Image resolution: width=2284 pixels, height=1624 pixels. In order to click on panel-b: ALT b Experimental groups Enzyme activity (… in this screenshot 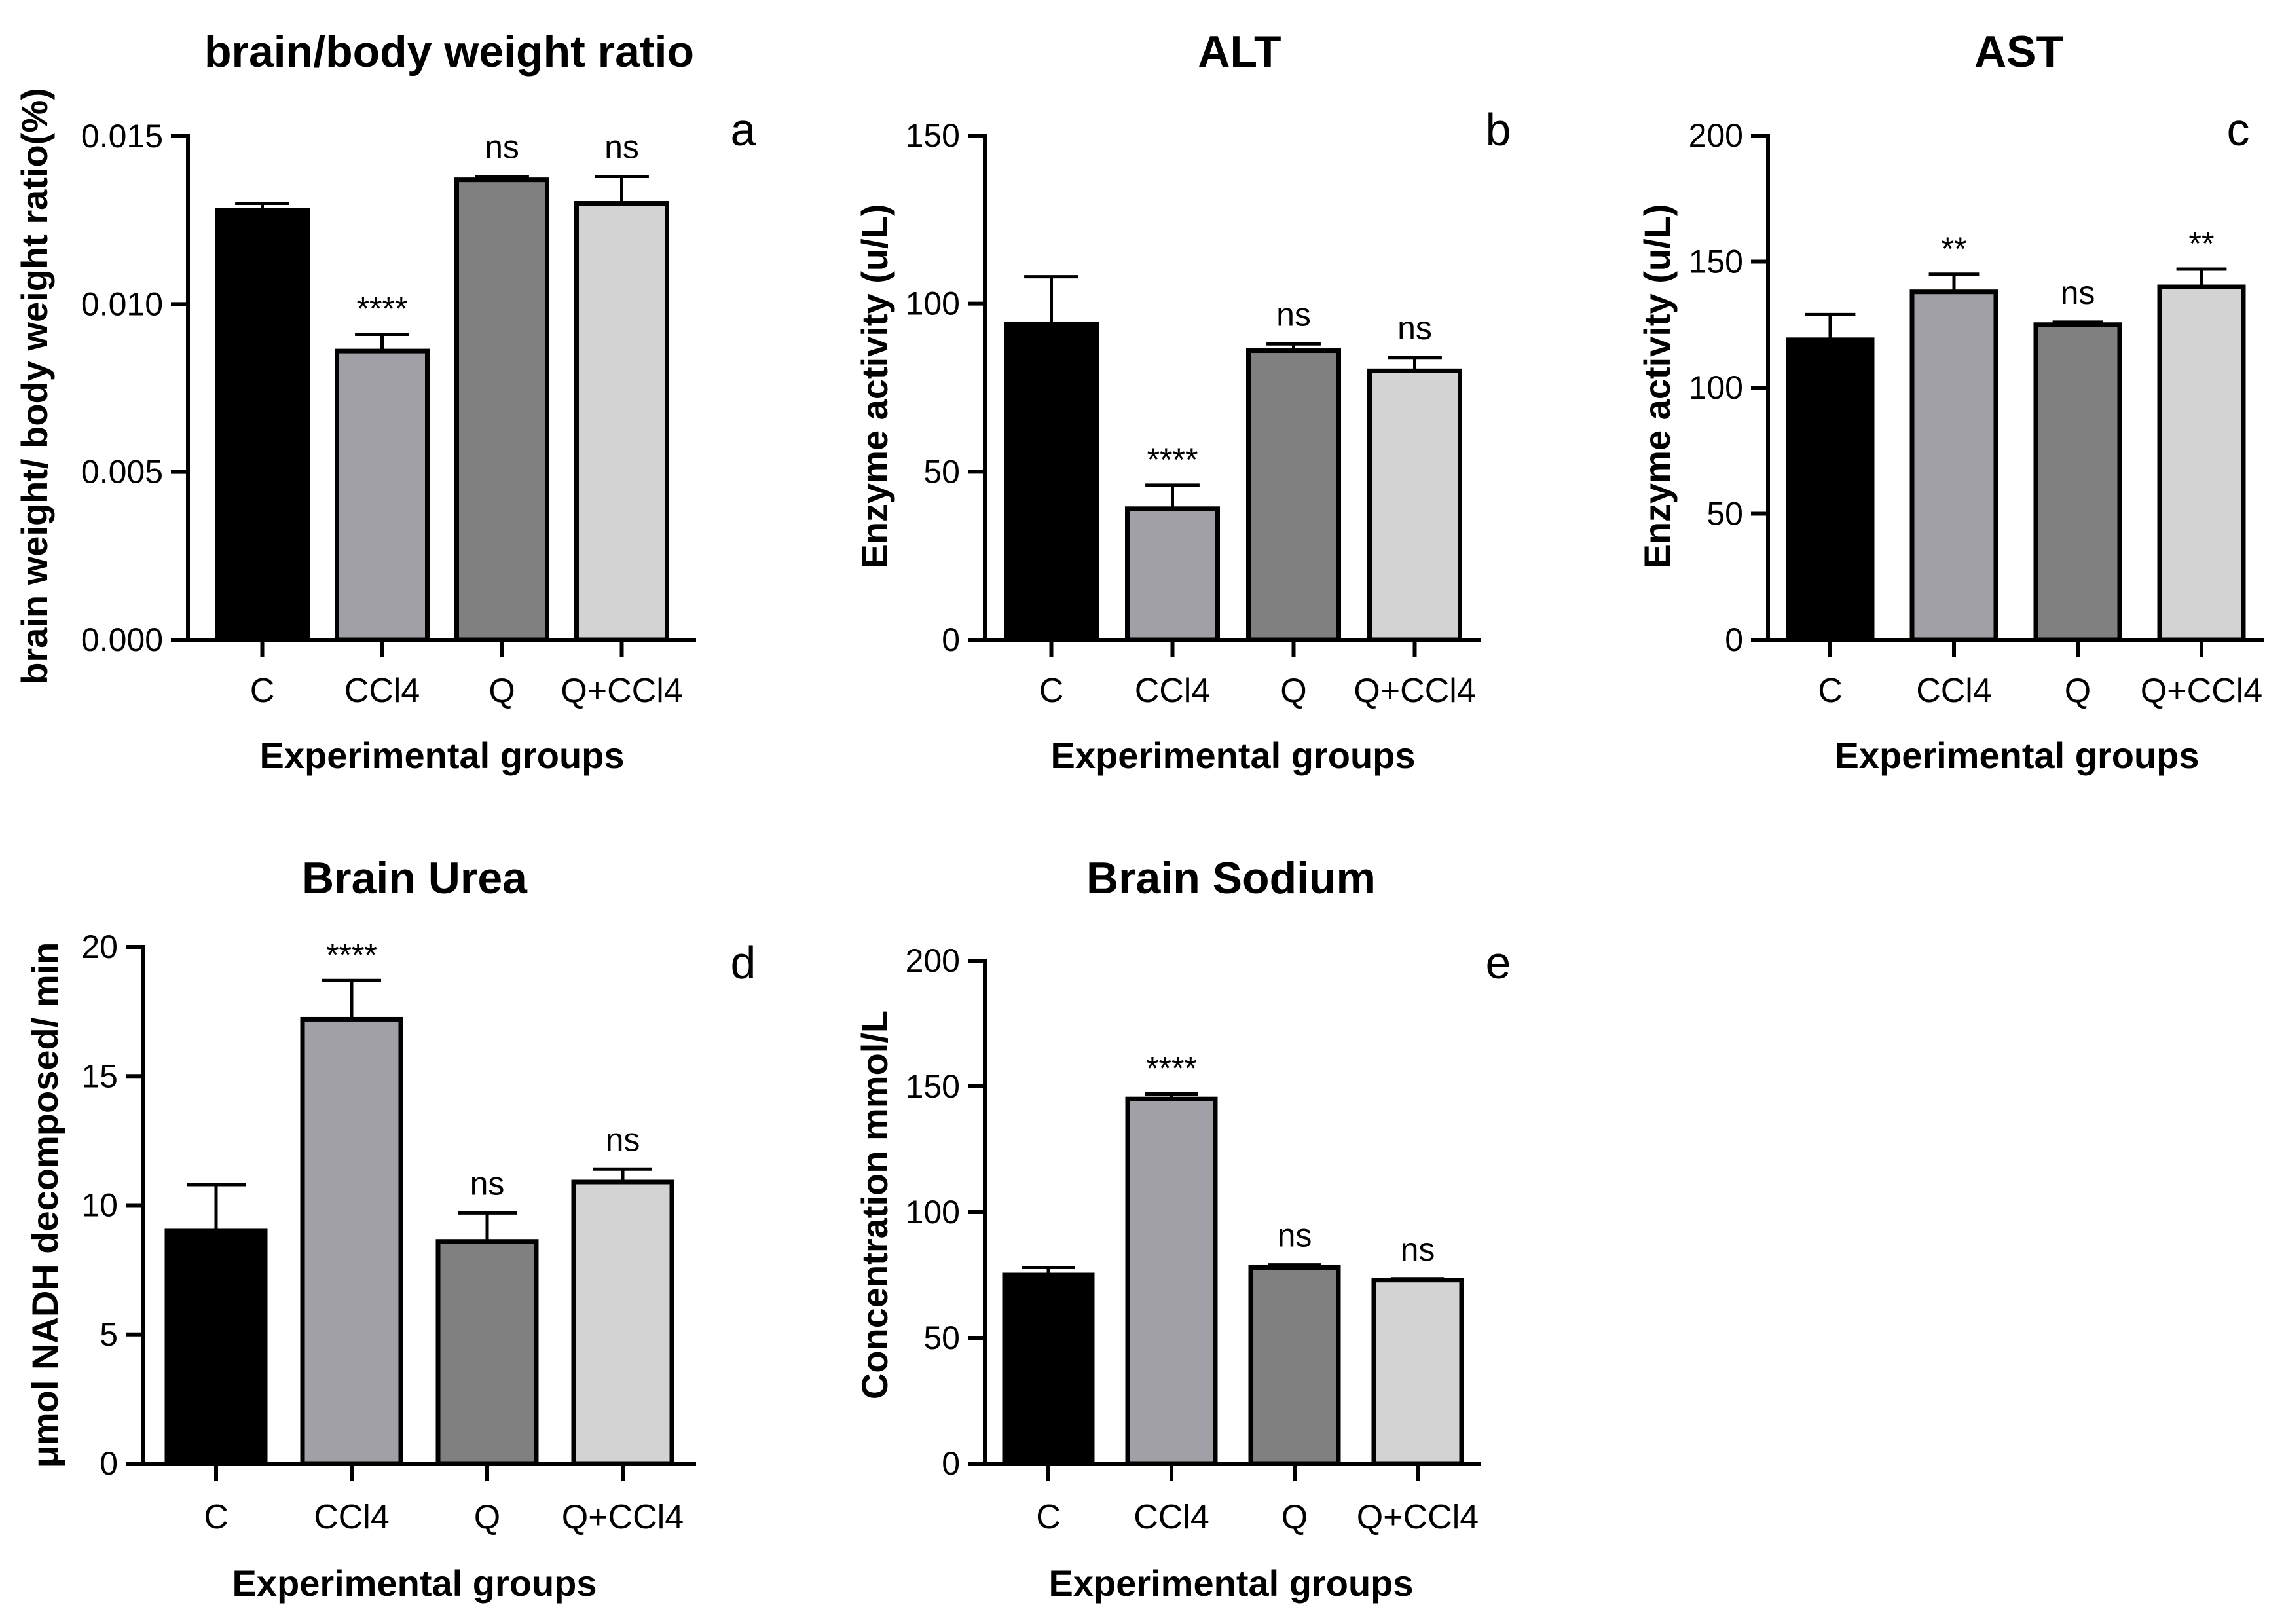, I will do `click(1182, 401)`.